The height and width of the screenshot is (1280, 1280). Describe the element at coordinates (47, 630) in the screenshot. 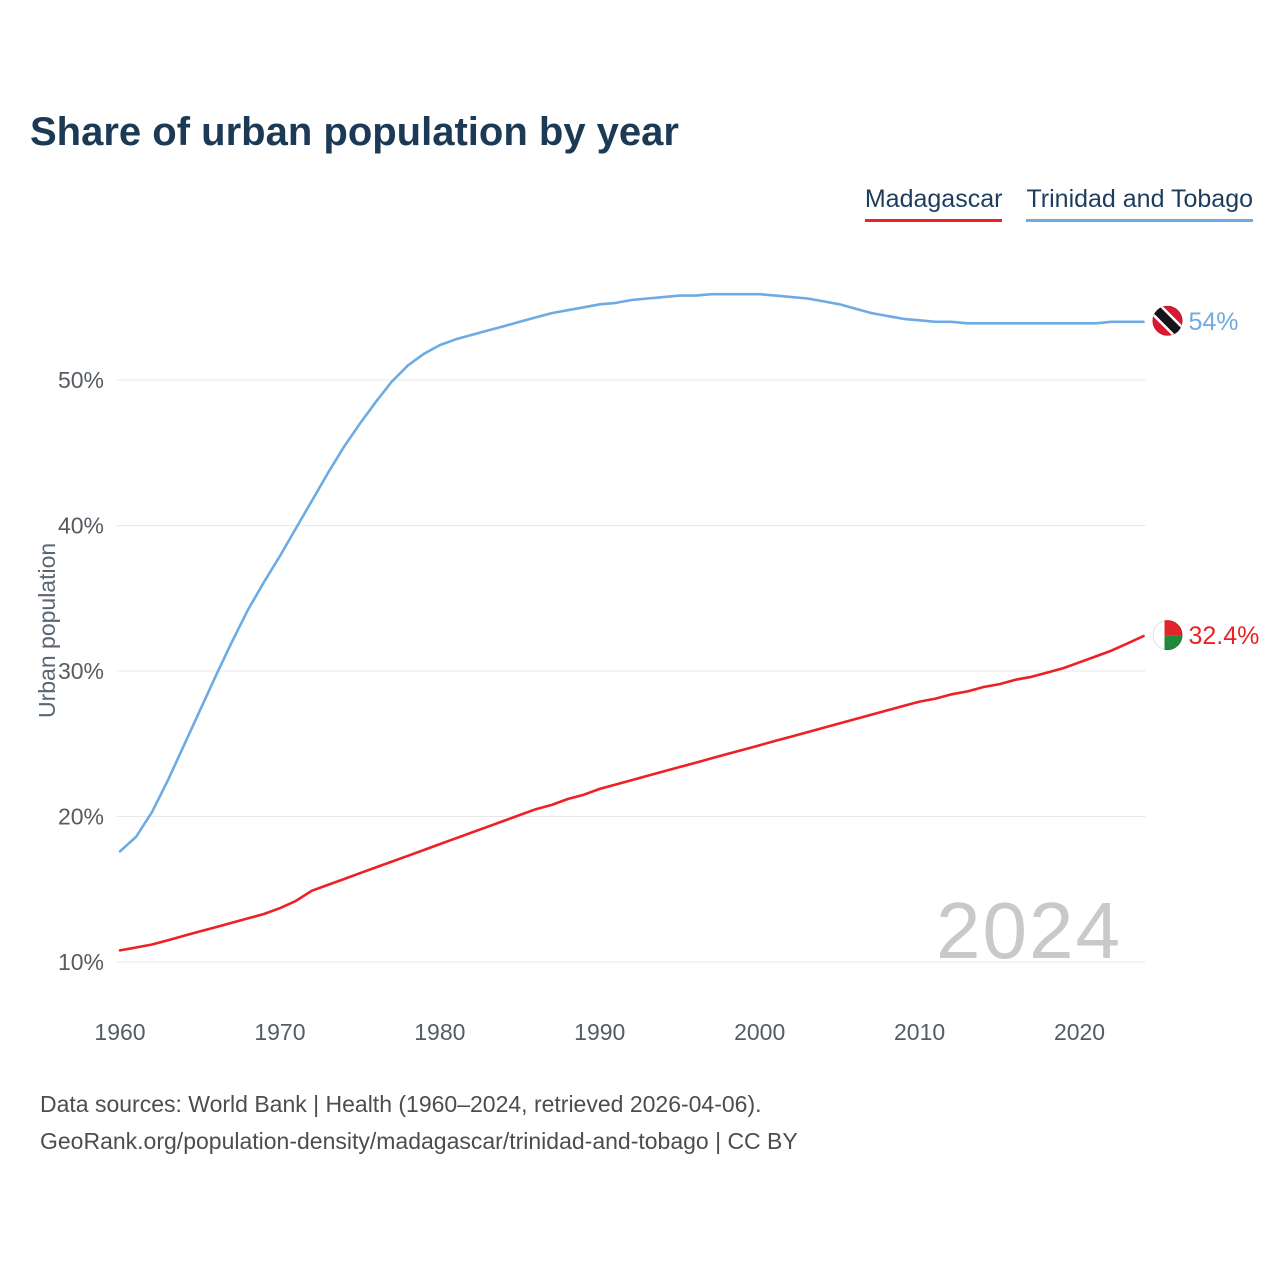

I see `y-axis-title: Urban population` at that location.